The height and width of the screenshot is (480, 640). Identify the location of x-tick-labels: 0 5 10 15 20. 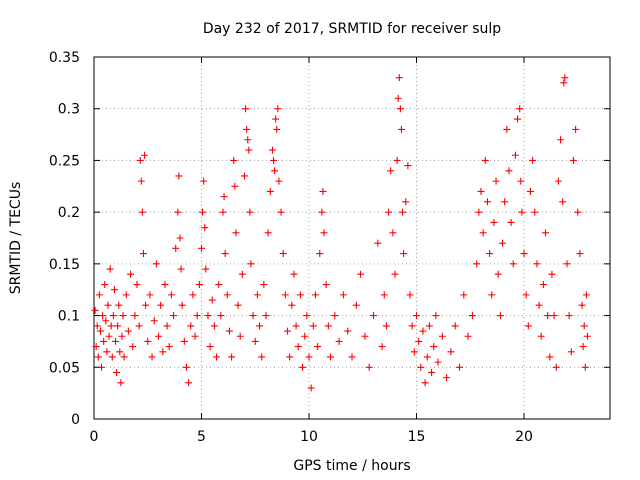
(311, 437).